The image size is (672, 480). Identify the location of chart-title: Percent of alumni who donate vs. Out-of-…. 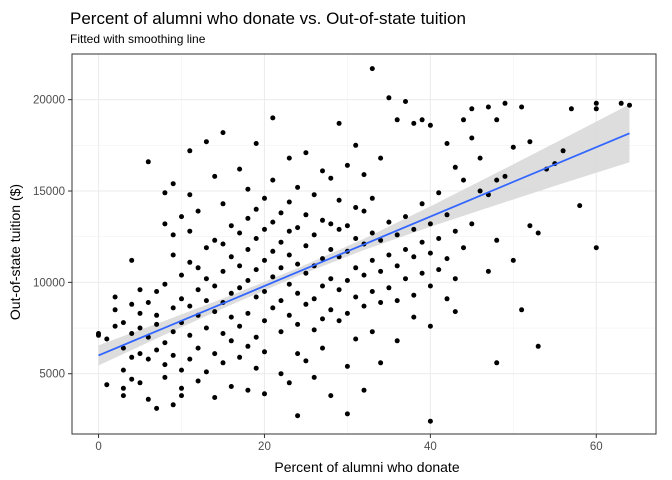
(268, 18).